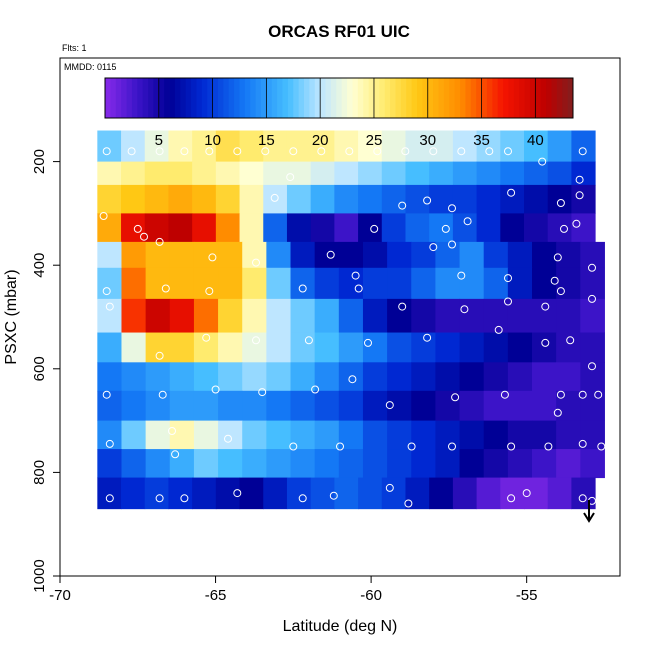  I want to click on colorbar-tick-label: 40, so click(535, 140).